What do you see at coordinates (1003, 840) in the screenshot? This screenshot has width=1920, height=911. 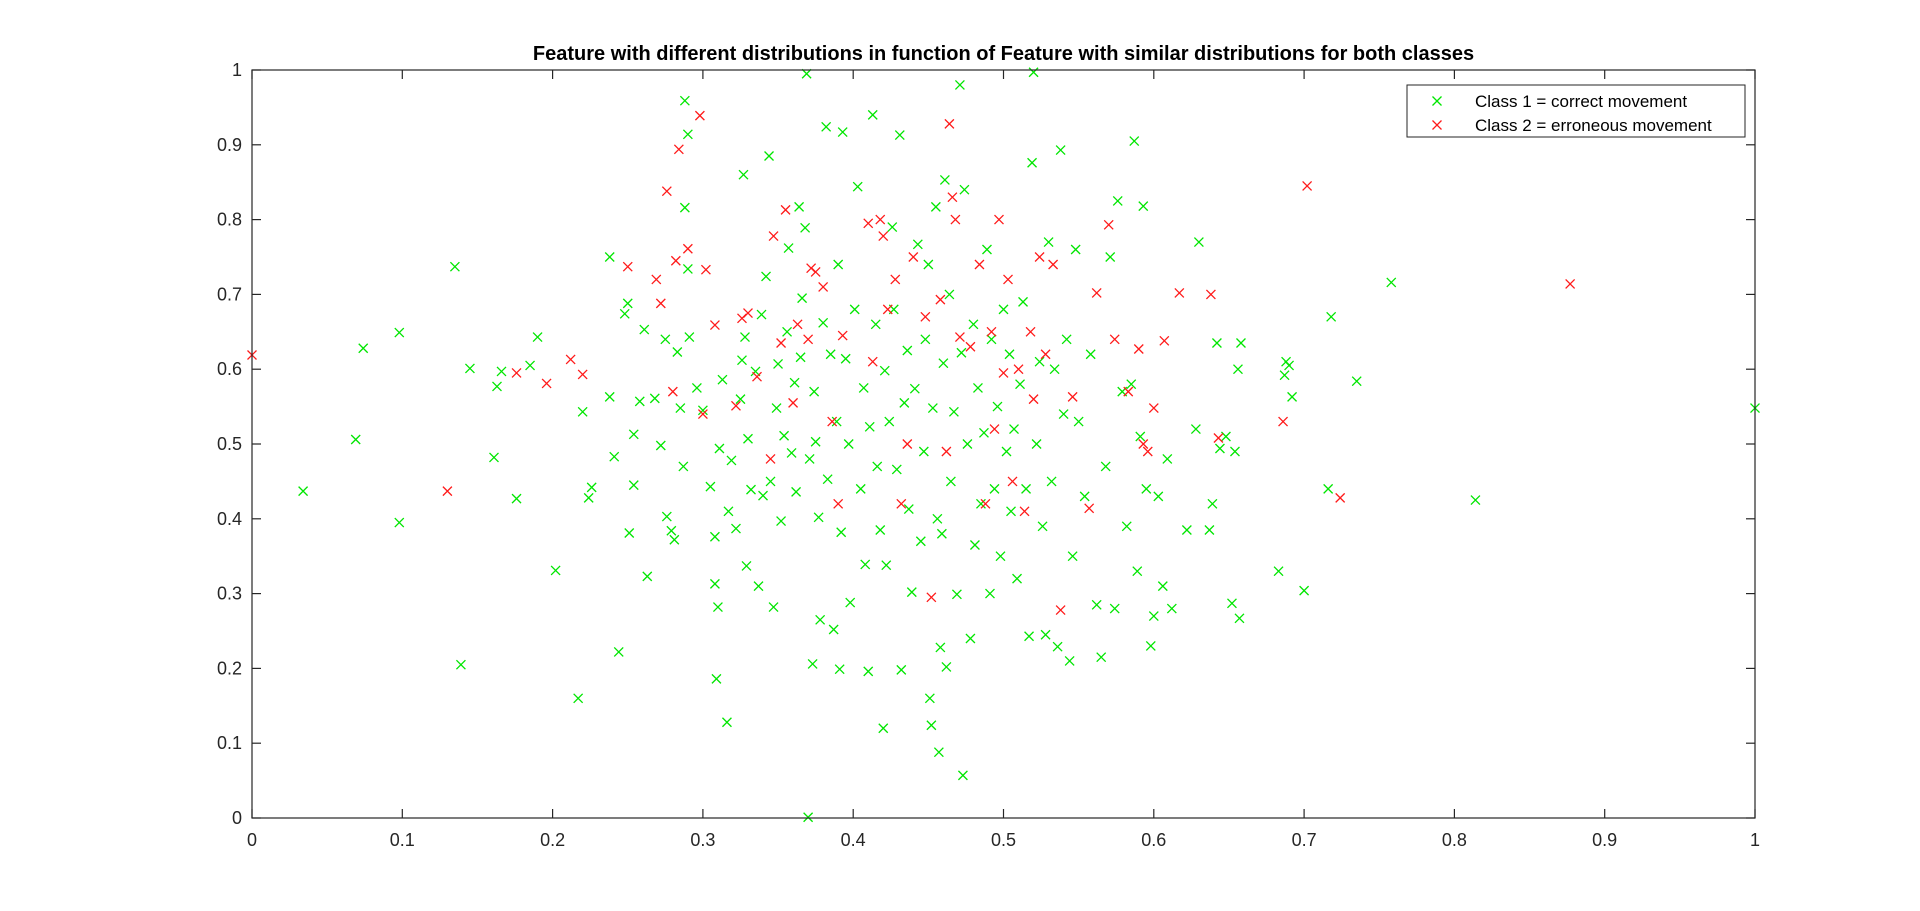 I see `x-tick-label: 0.5` at bounding box center [1003, 840].